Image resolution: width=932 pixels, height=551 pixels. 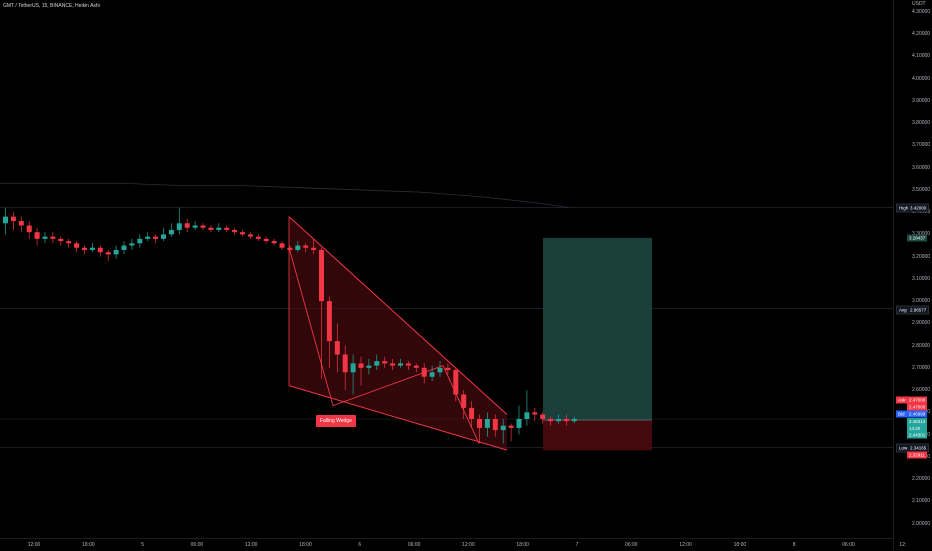 I want to click on target-zone, so click(x=597, y=329).